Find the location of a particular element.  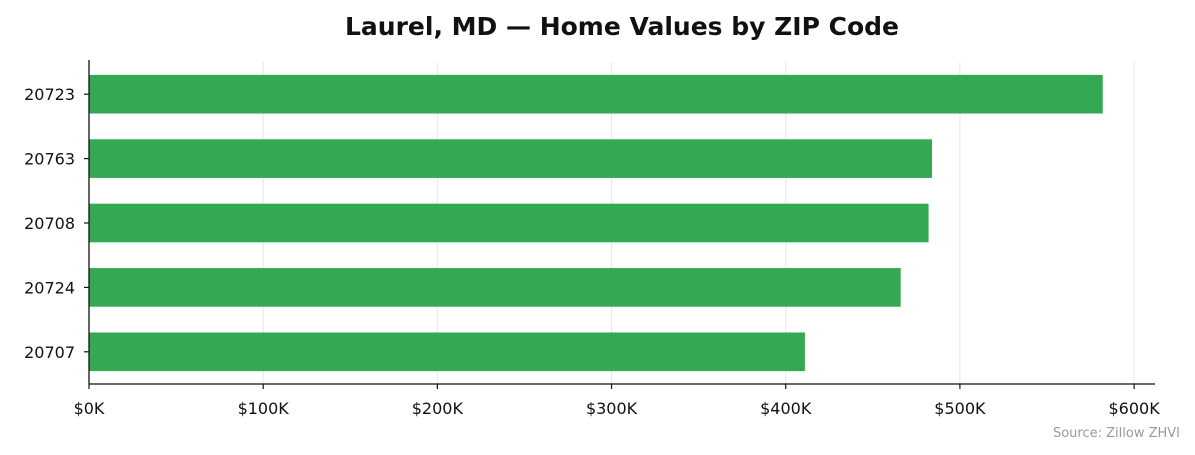

y-tick-label: 20763 is located at coordinates (49, 159).